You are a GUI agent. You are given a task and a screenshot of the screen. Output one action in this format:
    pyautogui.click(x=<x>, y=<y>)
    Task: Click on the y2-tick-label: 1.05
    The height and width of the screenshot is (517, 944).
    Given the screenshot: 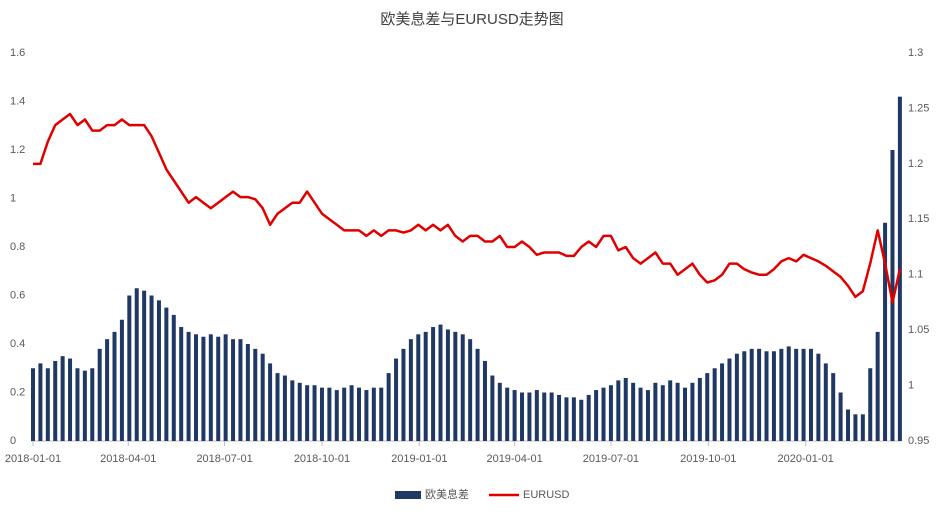 What is the action you would take?
    pyautogui.click(x=918, y=330)
    